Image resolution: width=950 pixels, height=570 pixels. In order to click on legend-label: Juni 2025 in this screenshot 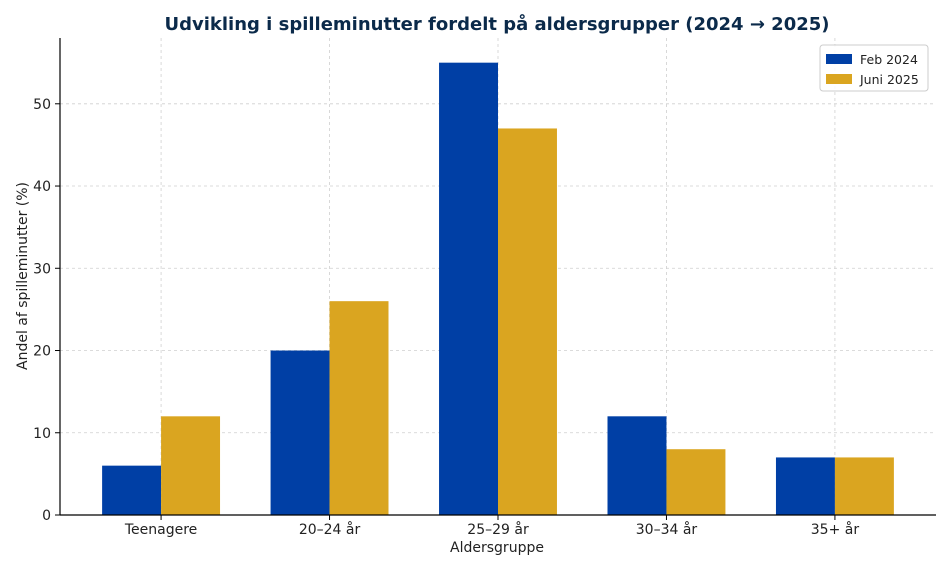, I will do `click(889, 79)`.